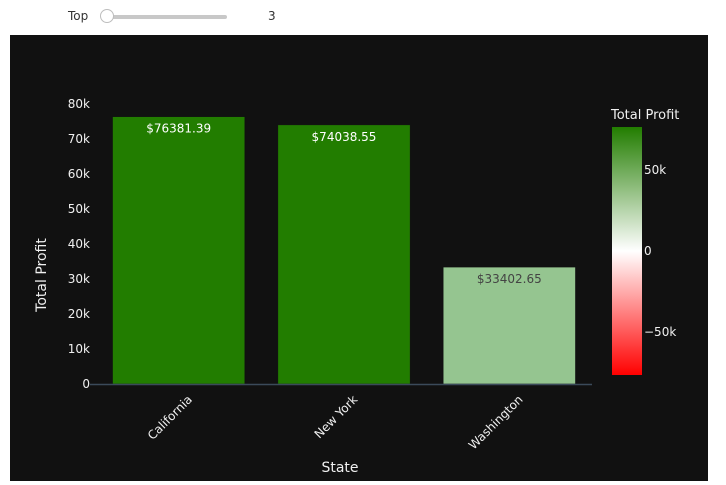 The height and width of the screenshot is (485, 726). What do you see at coordinates (660, 332) in the screenshot?
I see `colorbar-tick-label: −50k` at bounding box center [660, 332].